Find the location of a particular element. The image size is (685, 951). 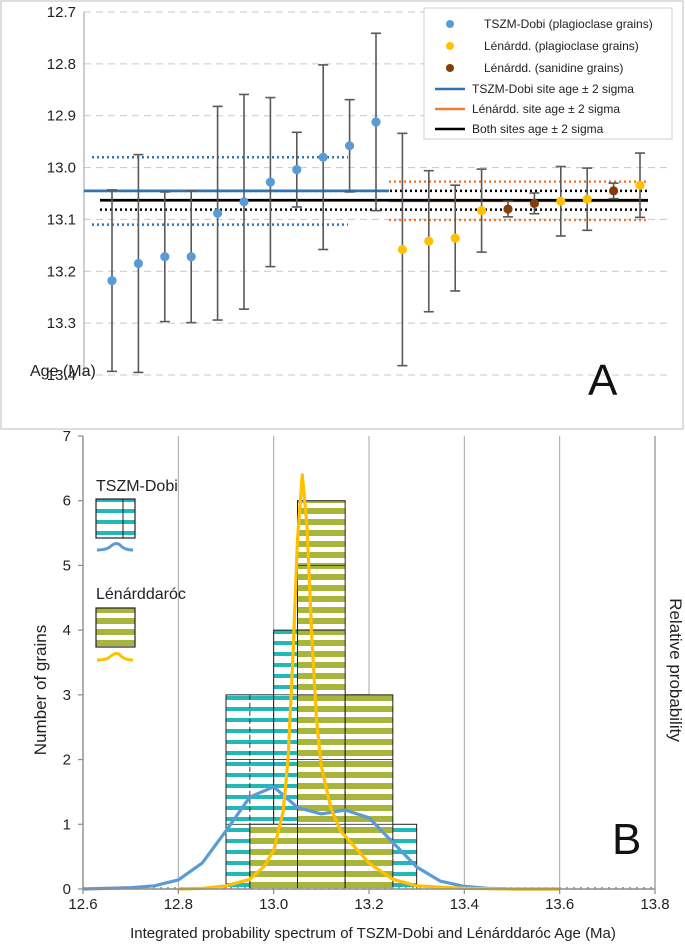

ytick-a-label: 13.4 is located at coordinates (61, 375).